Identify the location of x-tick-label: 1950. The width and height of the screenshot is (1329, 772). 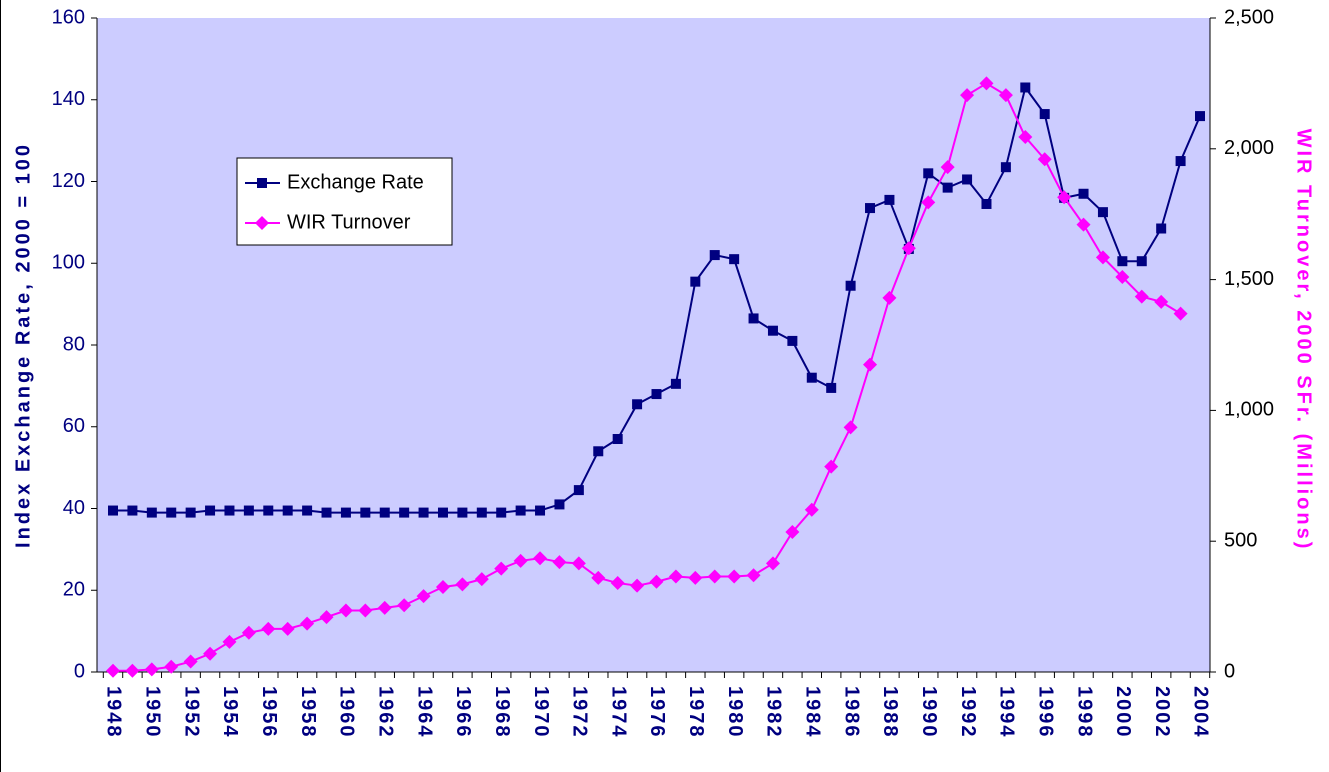
(153, 712).